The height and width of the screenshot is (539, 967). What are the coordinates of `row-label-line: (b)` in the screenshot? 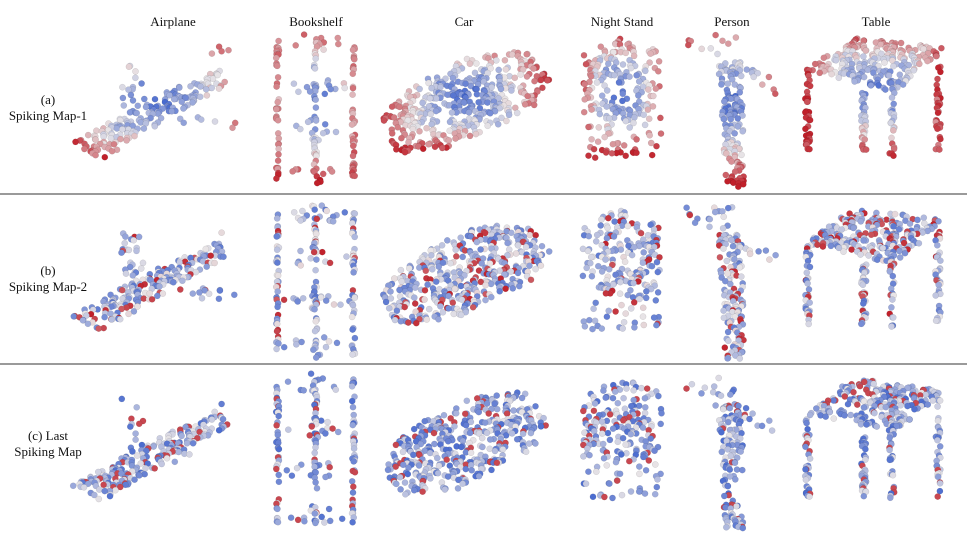 It's located at (48, 270).